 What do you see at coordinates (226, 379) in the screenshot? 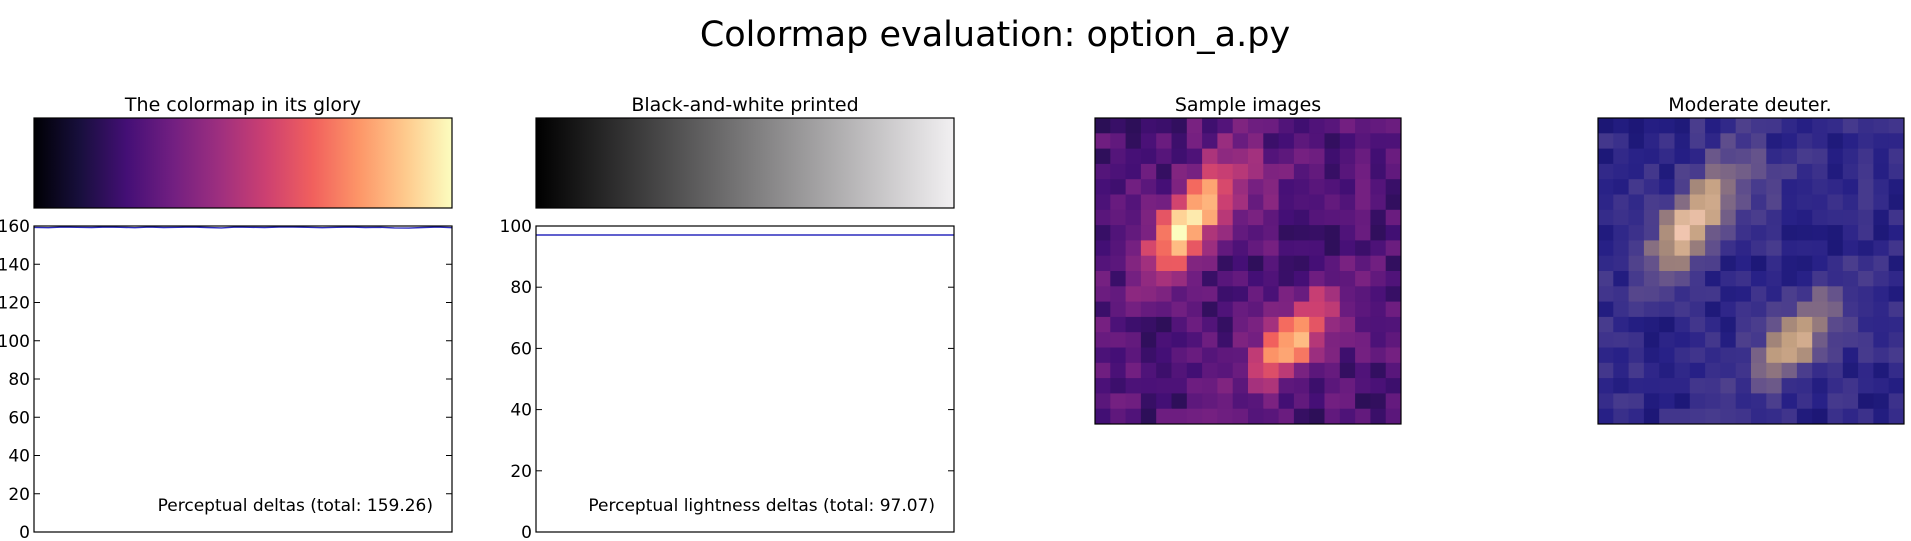
I see `y-axis-ticks: 0 20 40 60 80 100 120 140 160` at bounding box center [226, 379].